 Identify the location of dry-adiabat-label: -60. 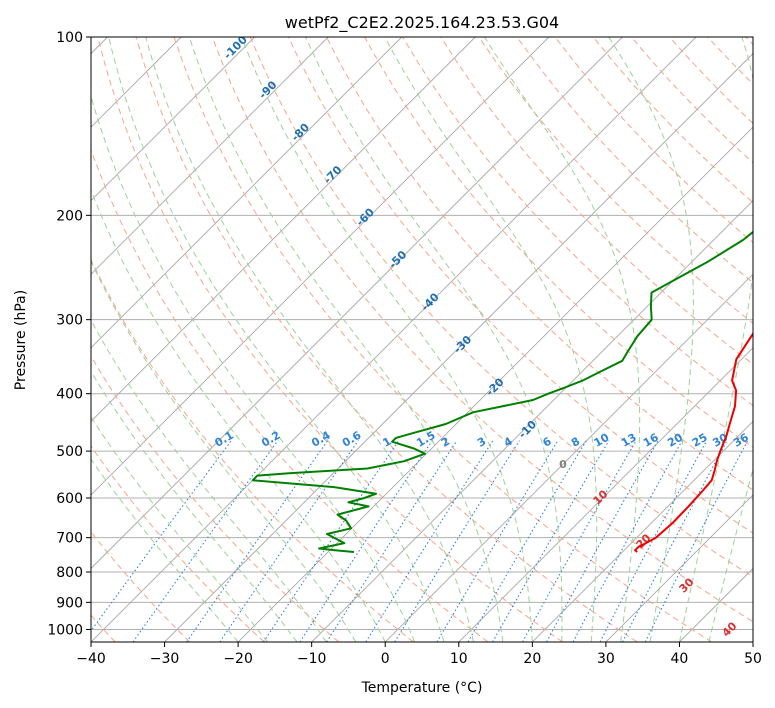
(365, 216).